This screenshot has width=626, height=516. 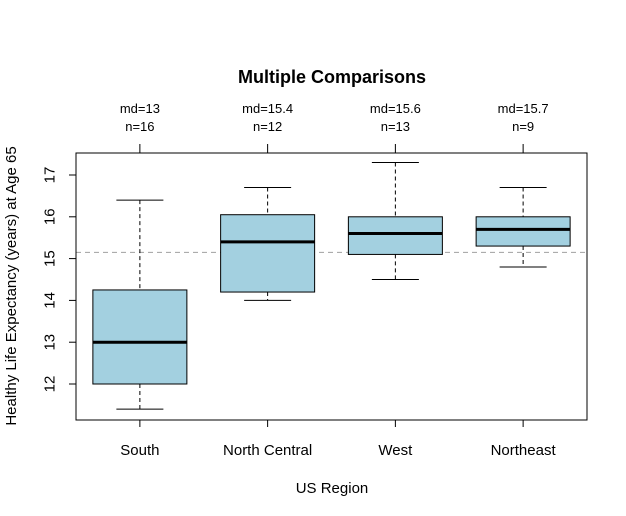 I want to click on y-tick-label-15: 15, so click(x=50, y=258).